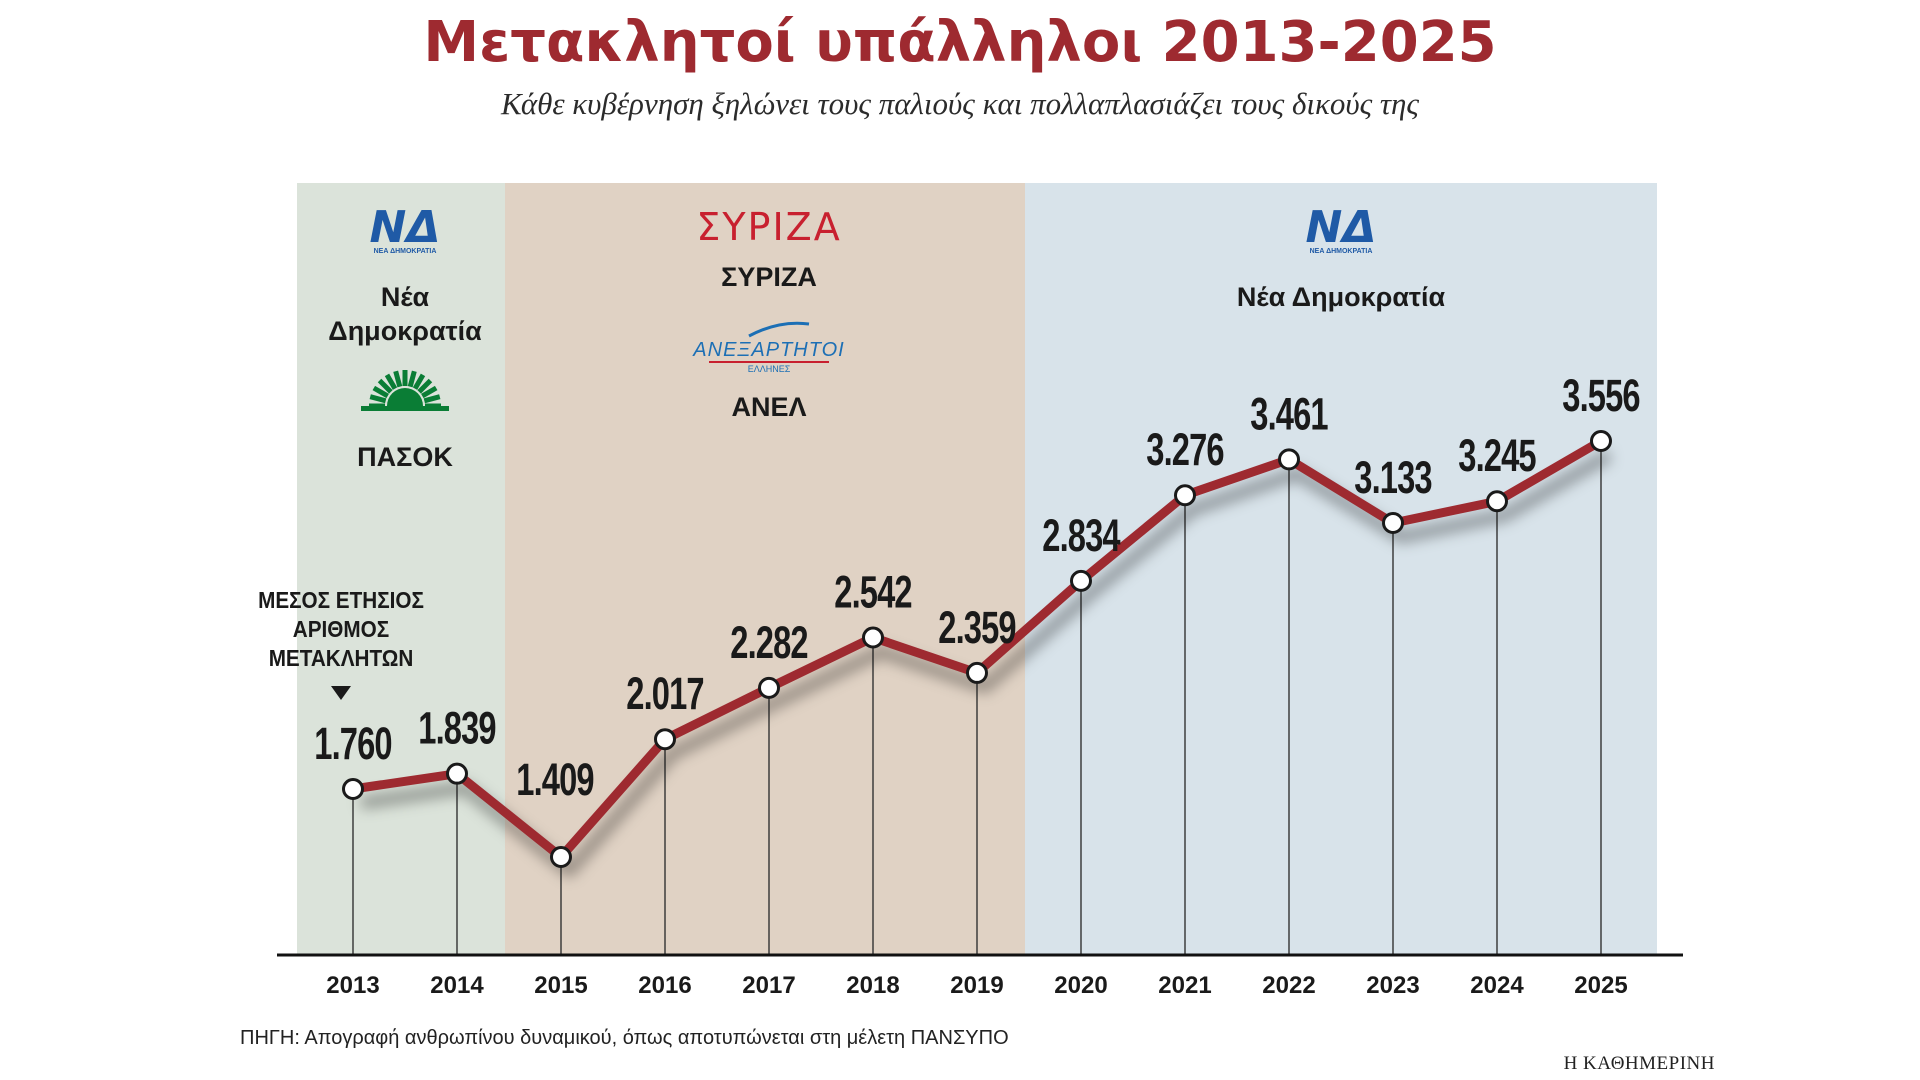  Describe the element at coordinates (1184, 985) in the screenshot. I see `x-tick-label: 2021` at that location.